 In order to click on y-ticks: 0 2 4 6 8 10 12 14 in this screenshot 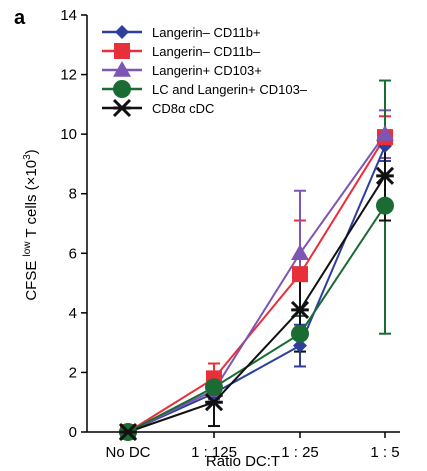, I will do `click(73, 224)`.